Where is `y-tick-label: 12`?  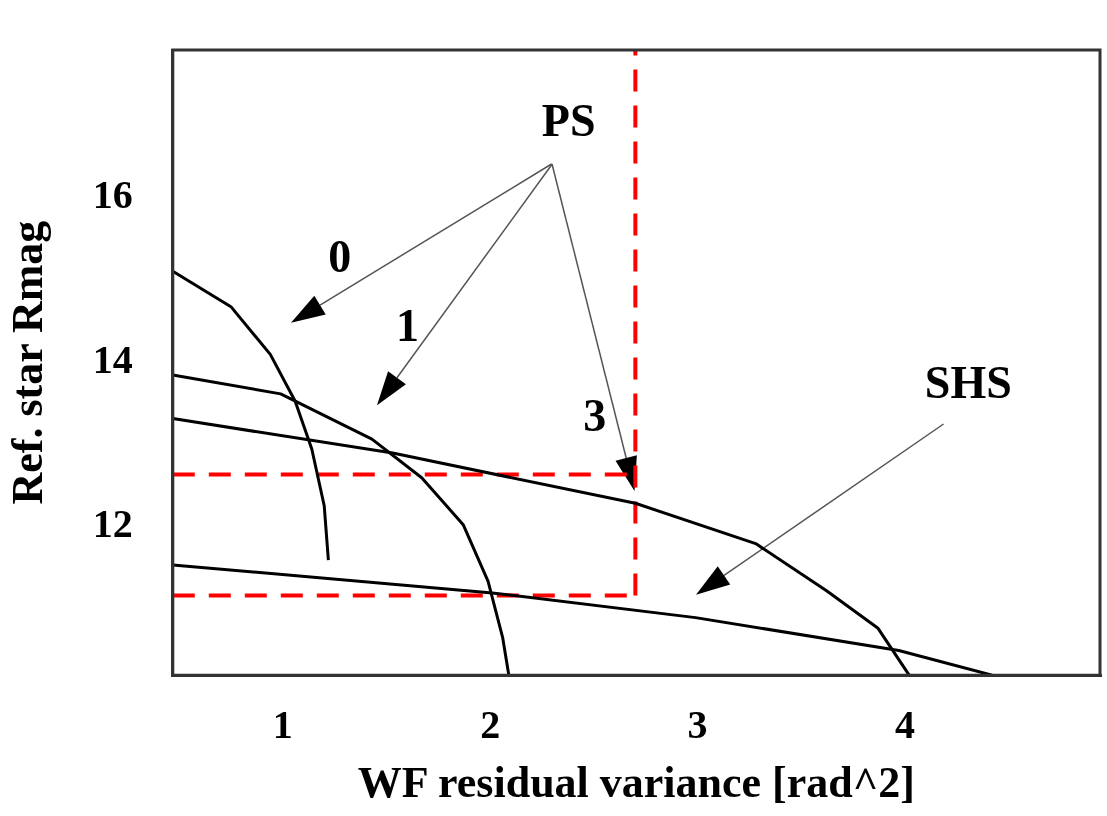
y-tick-label: 12 is located at coordinates (112, 524).